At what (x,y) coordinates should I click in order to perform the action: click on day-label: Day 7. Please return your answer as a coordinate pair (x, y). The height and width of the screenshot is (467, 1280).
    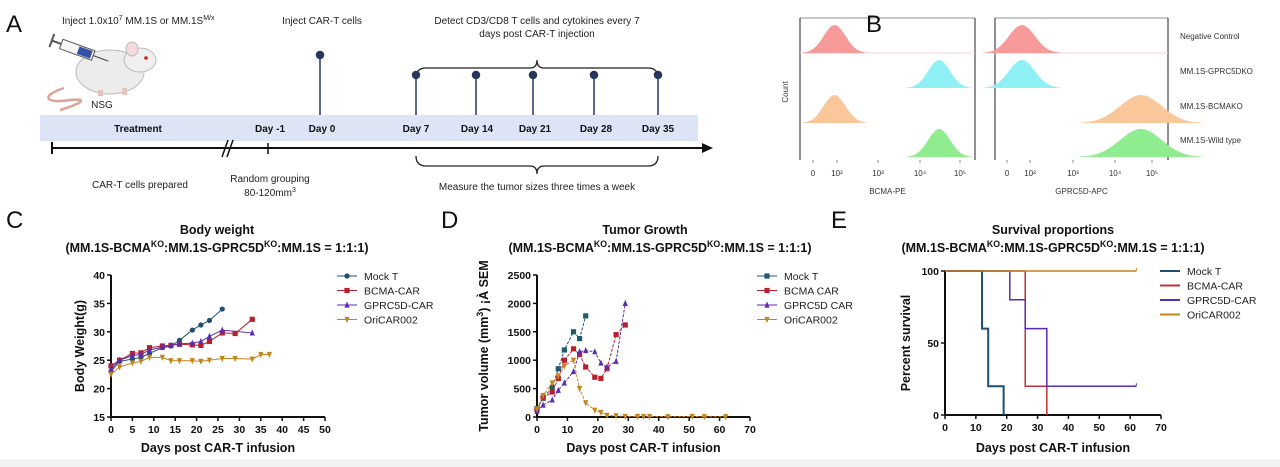
    Looking at the image, I should click on (416, 129).